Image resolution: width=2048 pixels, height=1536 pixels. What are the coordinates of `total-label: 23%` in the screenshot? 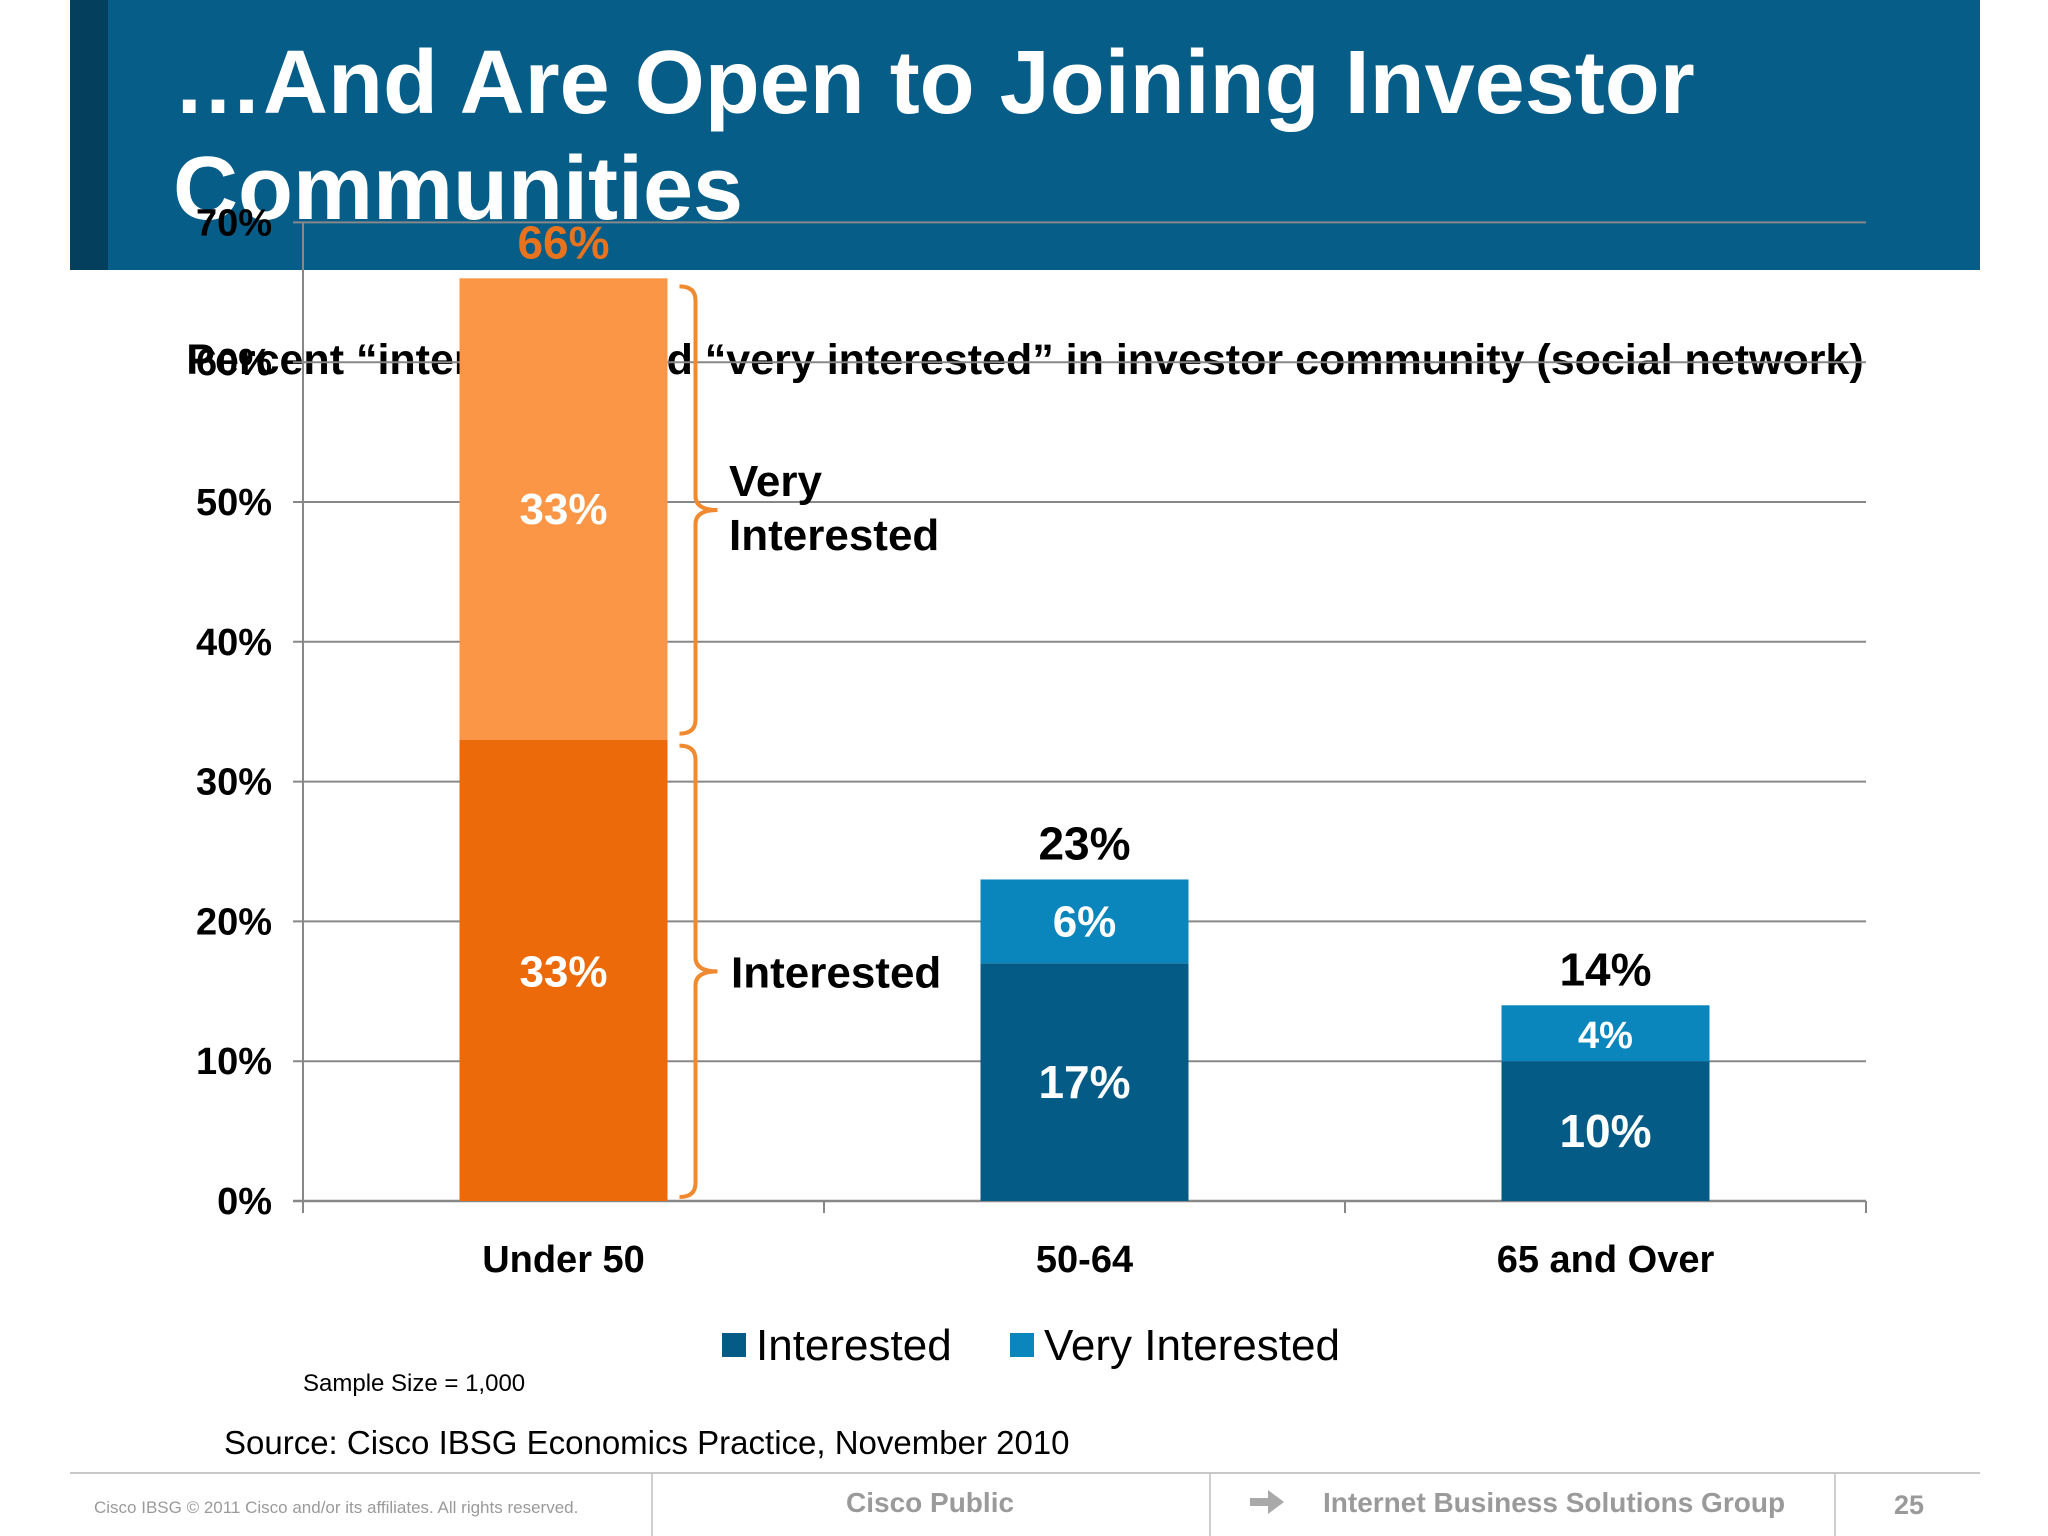 It's located at (1084, 843).